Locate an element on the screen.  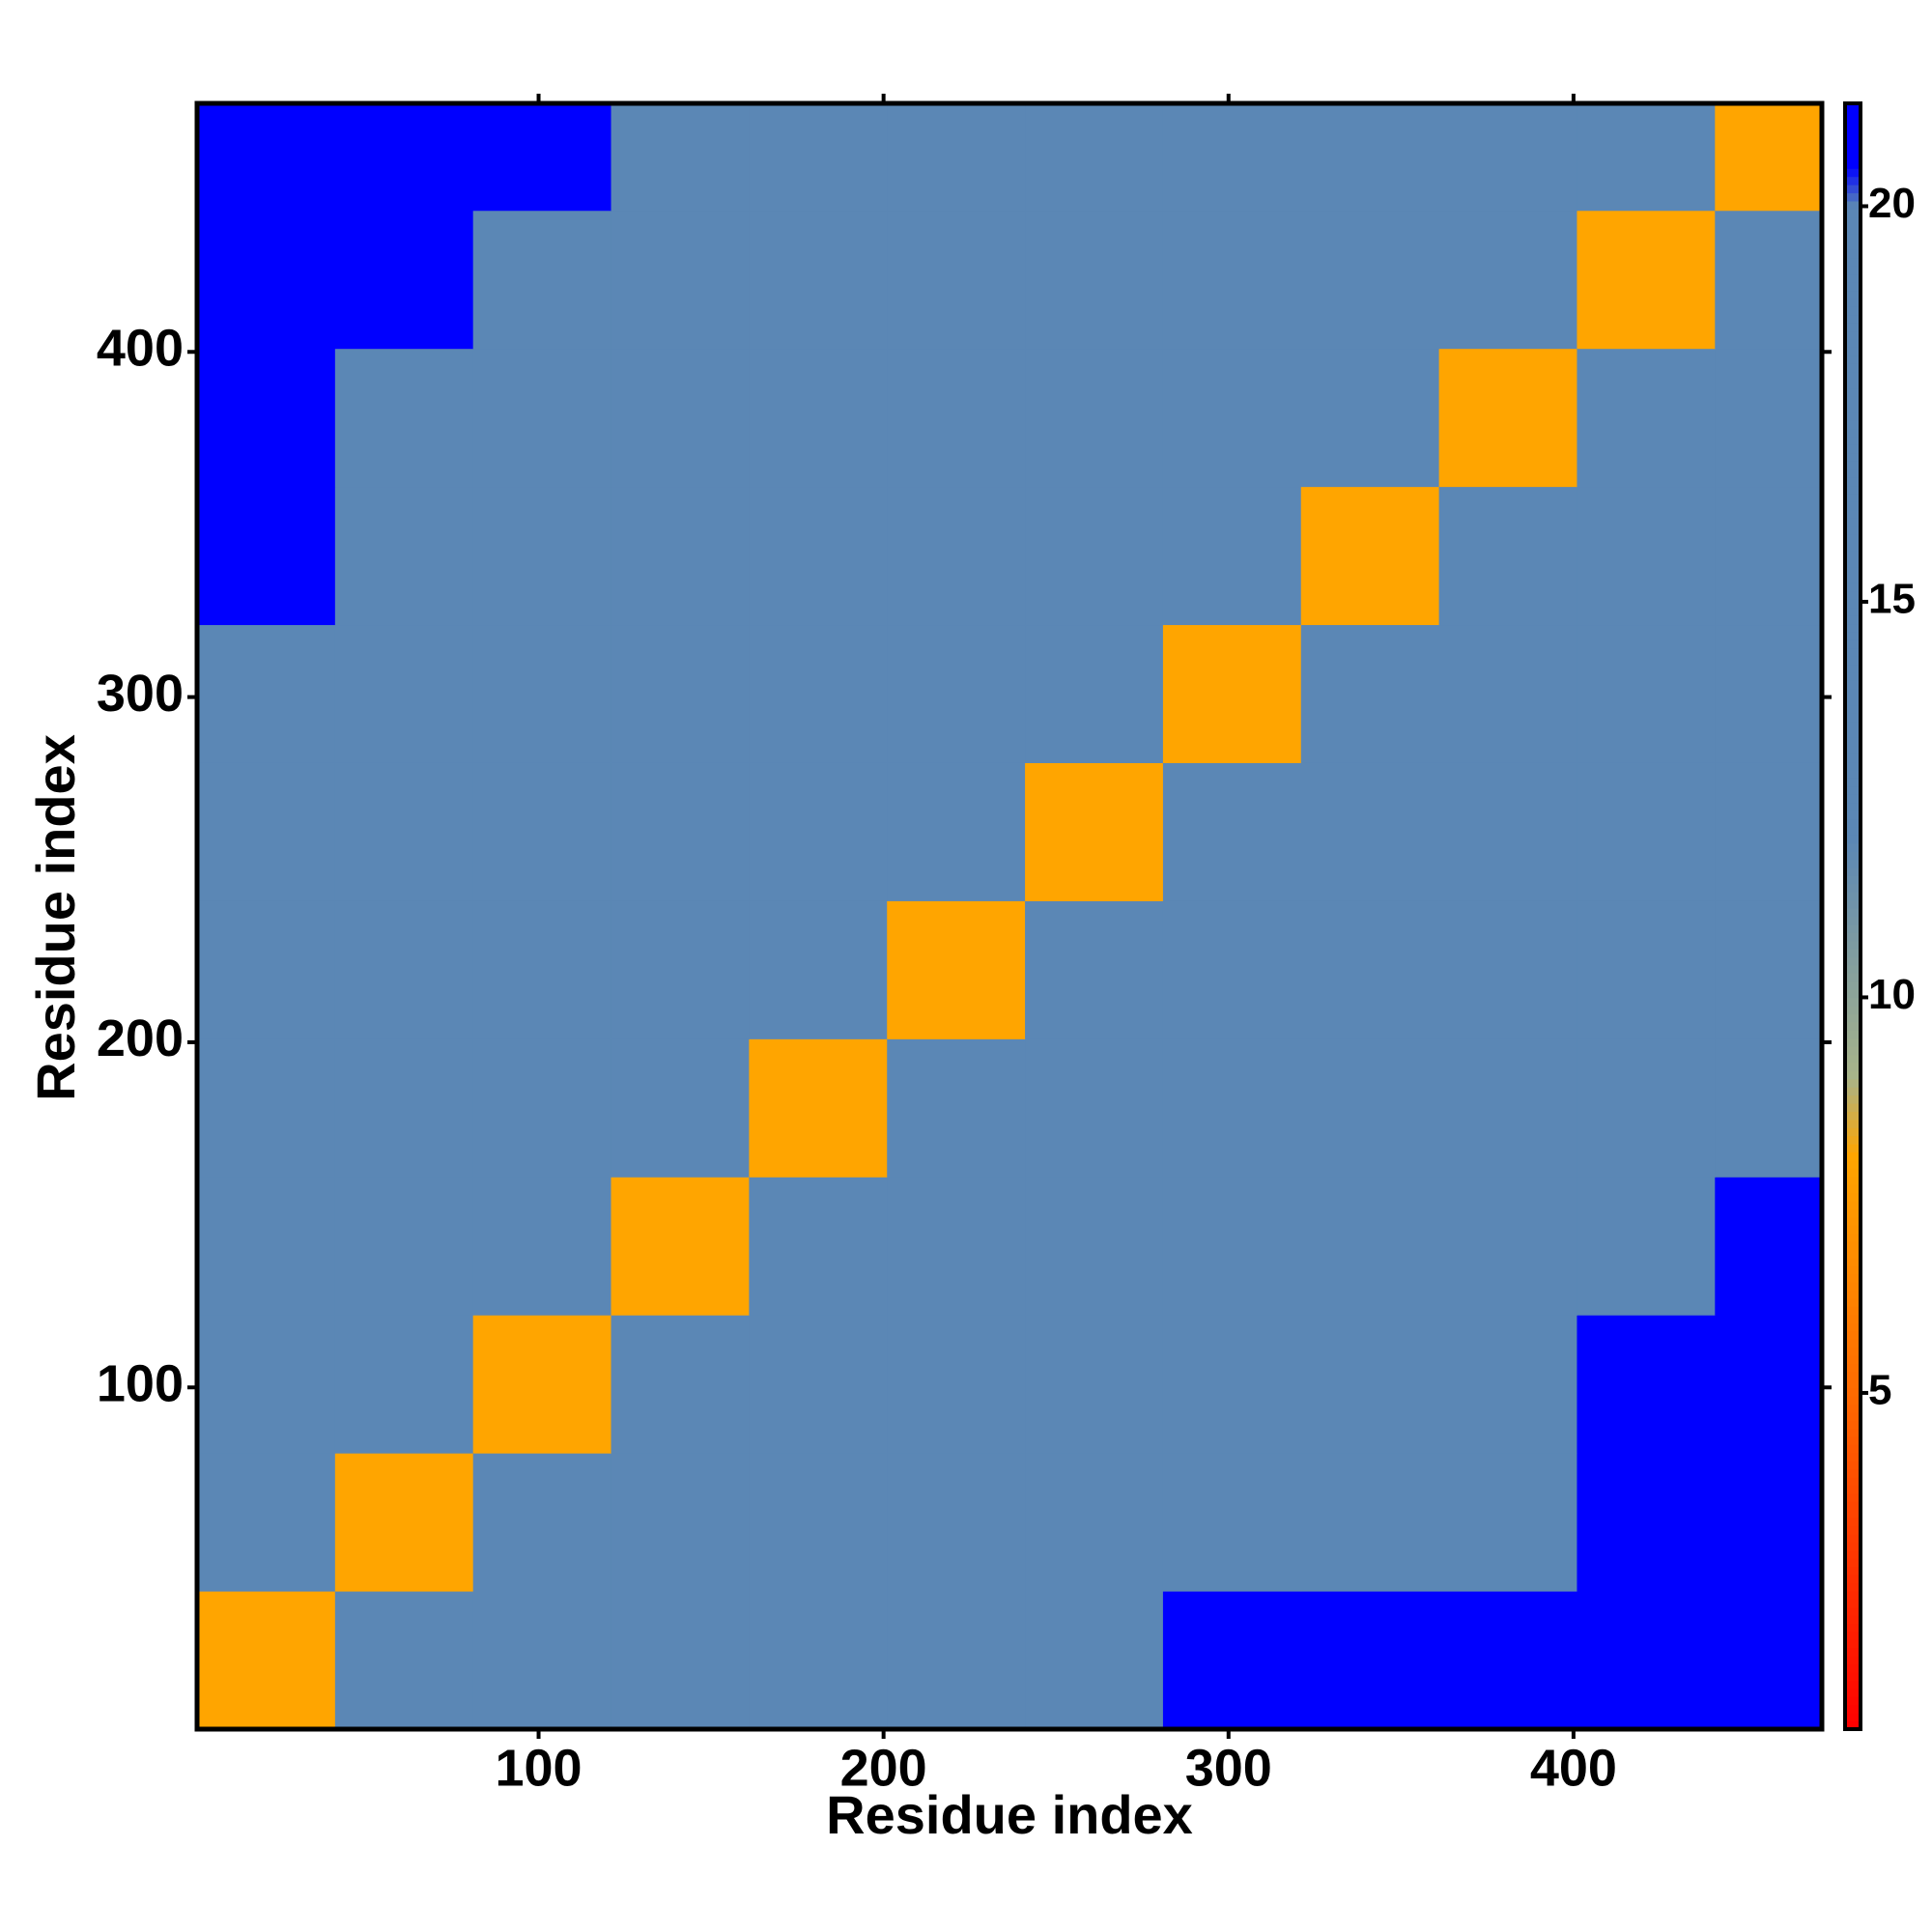
y-tick-label: 100 is located at coordinates (140, 1384).